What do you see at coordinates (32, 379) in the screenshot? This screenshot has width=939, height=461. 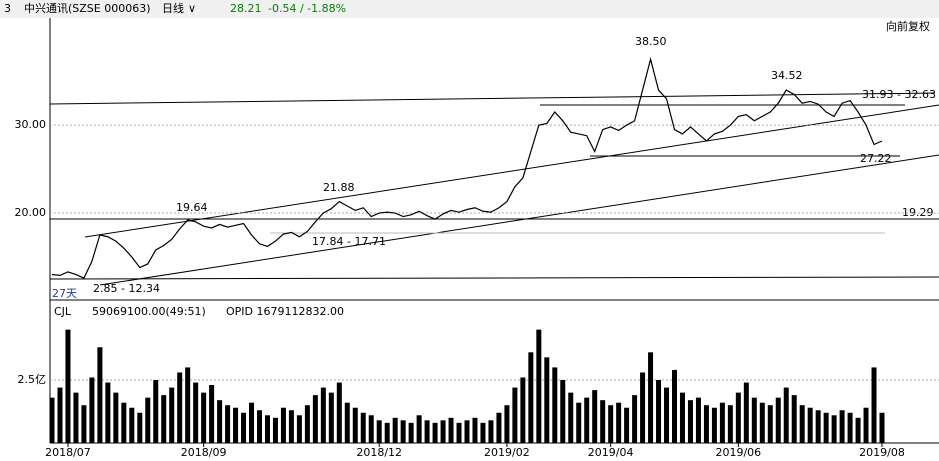 I see `y-tick-label: 2.5亿` at bounding box center [32, 379].